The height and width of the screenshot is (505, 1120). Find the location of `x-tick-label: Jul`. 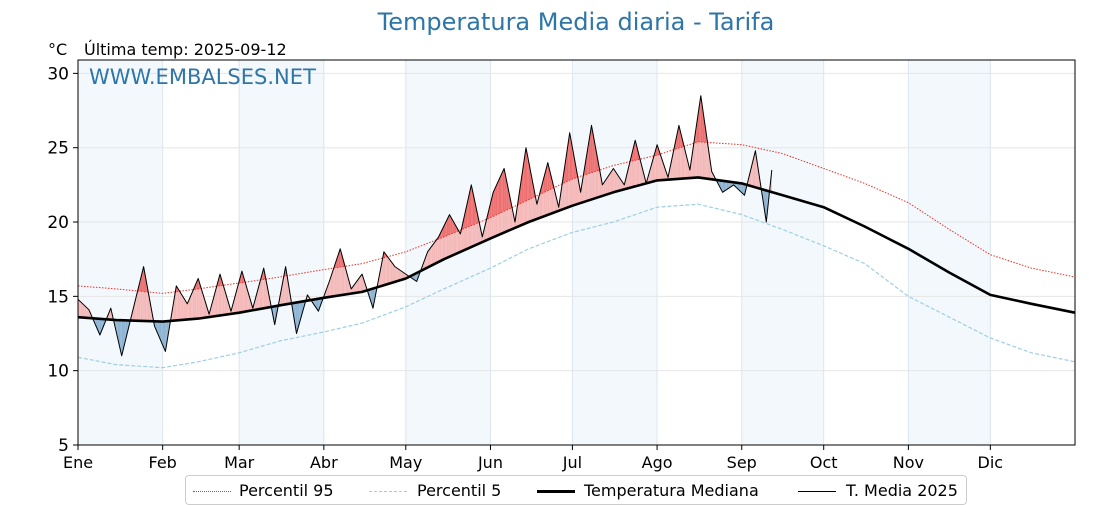

x-tick-label: Jul is located at coordinates (572, 462).